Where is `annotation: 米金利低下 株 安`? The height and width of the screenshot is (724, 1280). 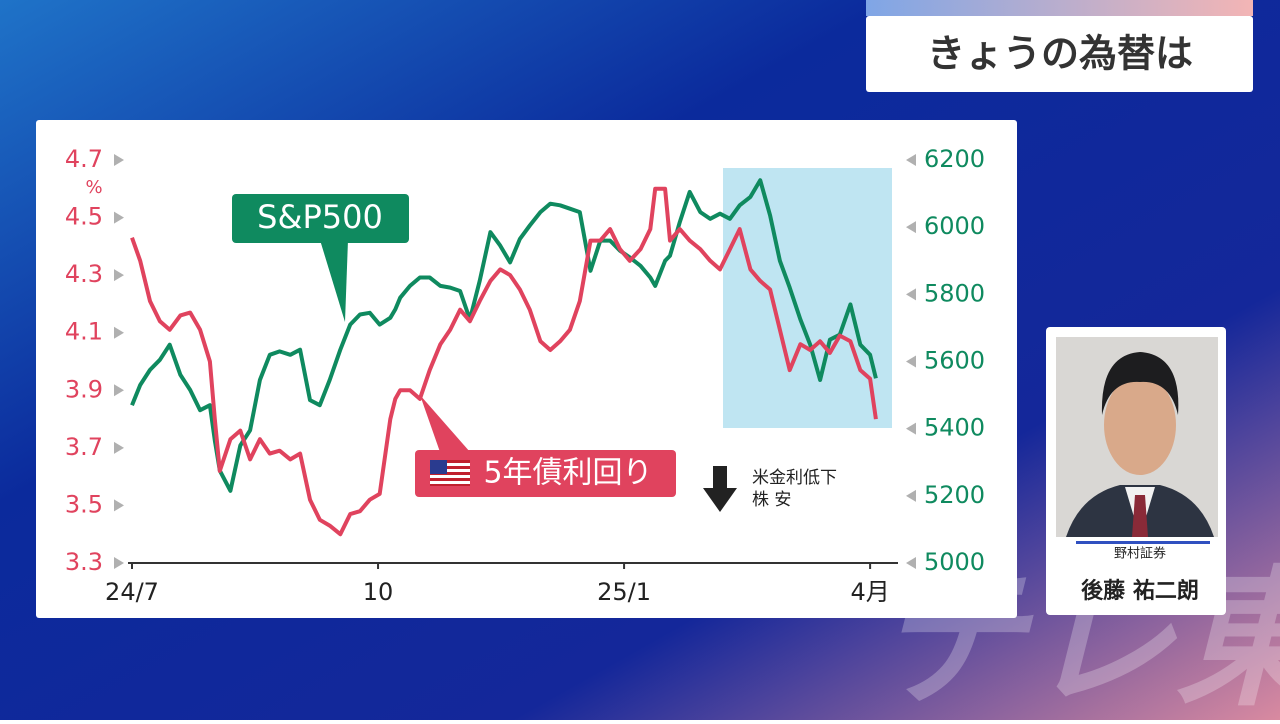
annotation: 米金利低下 株 安 is located at coordinates (770, 489).